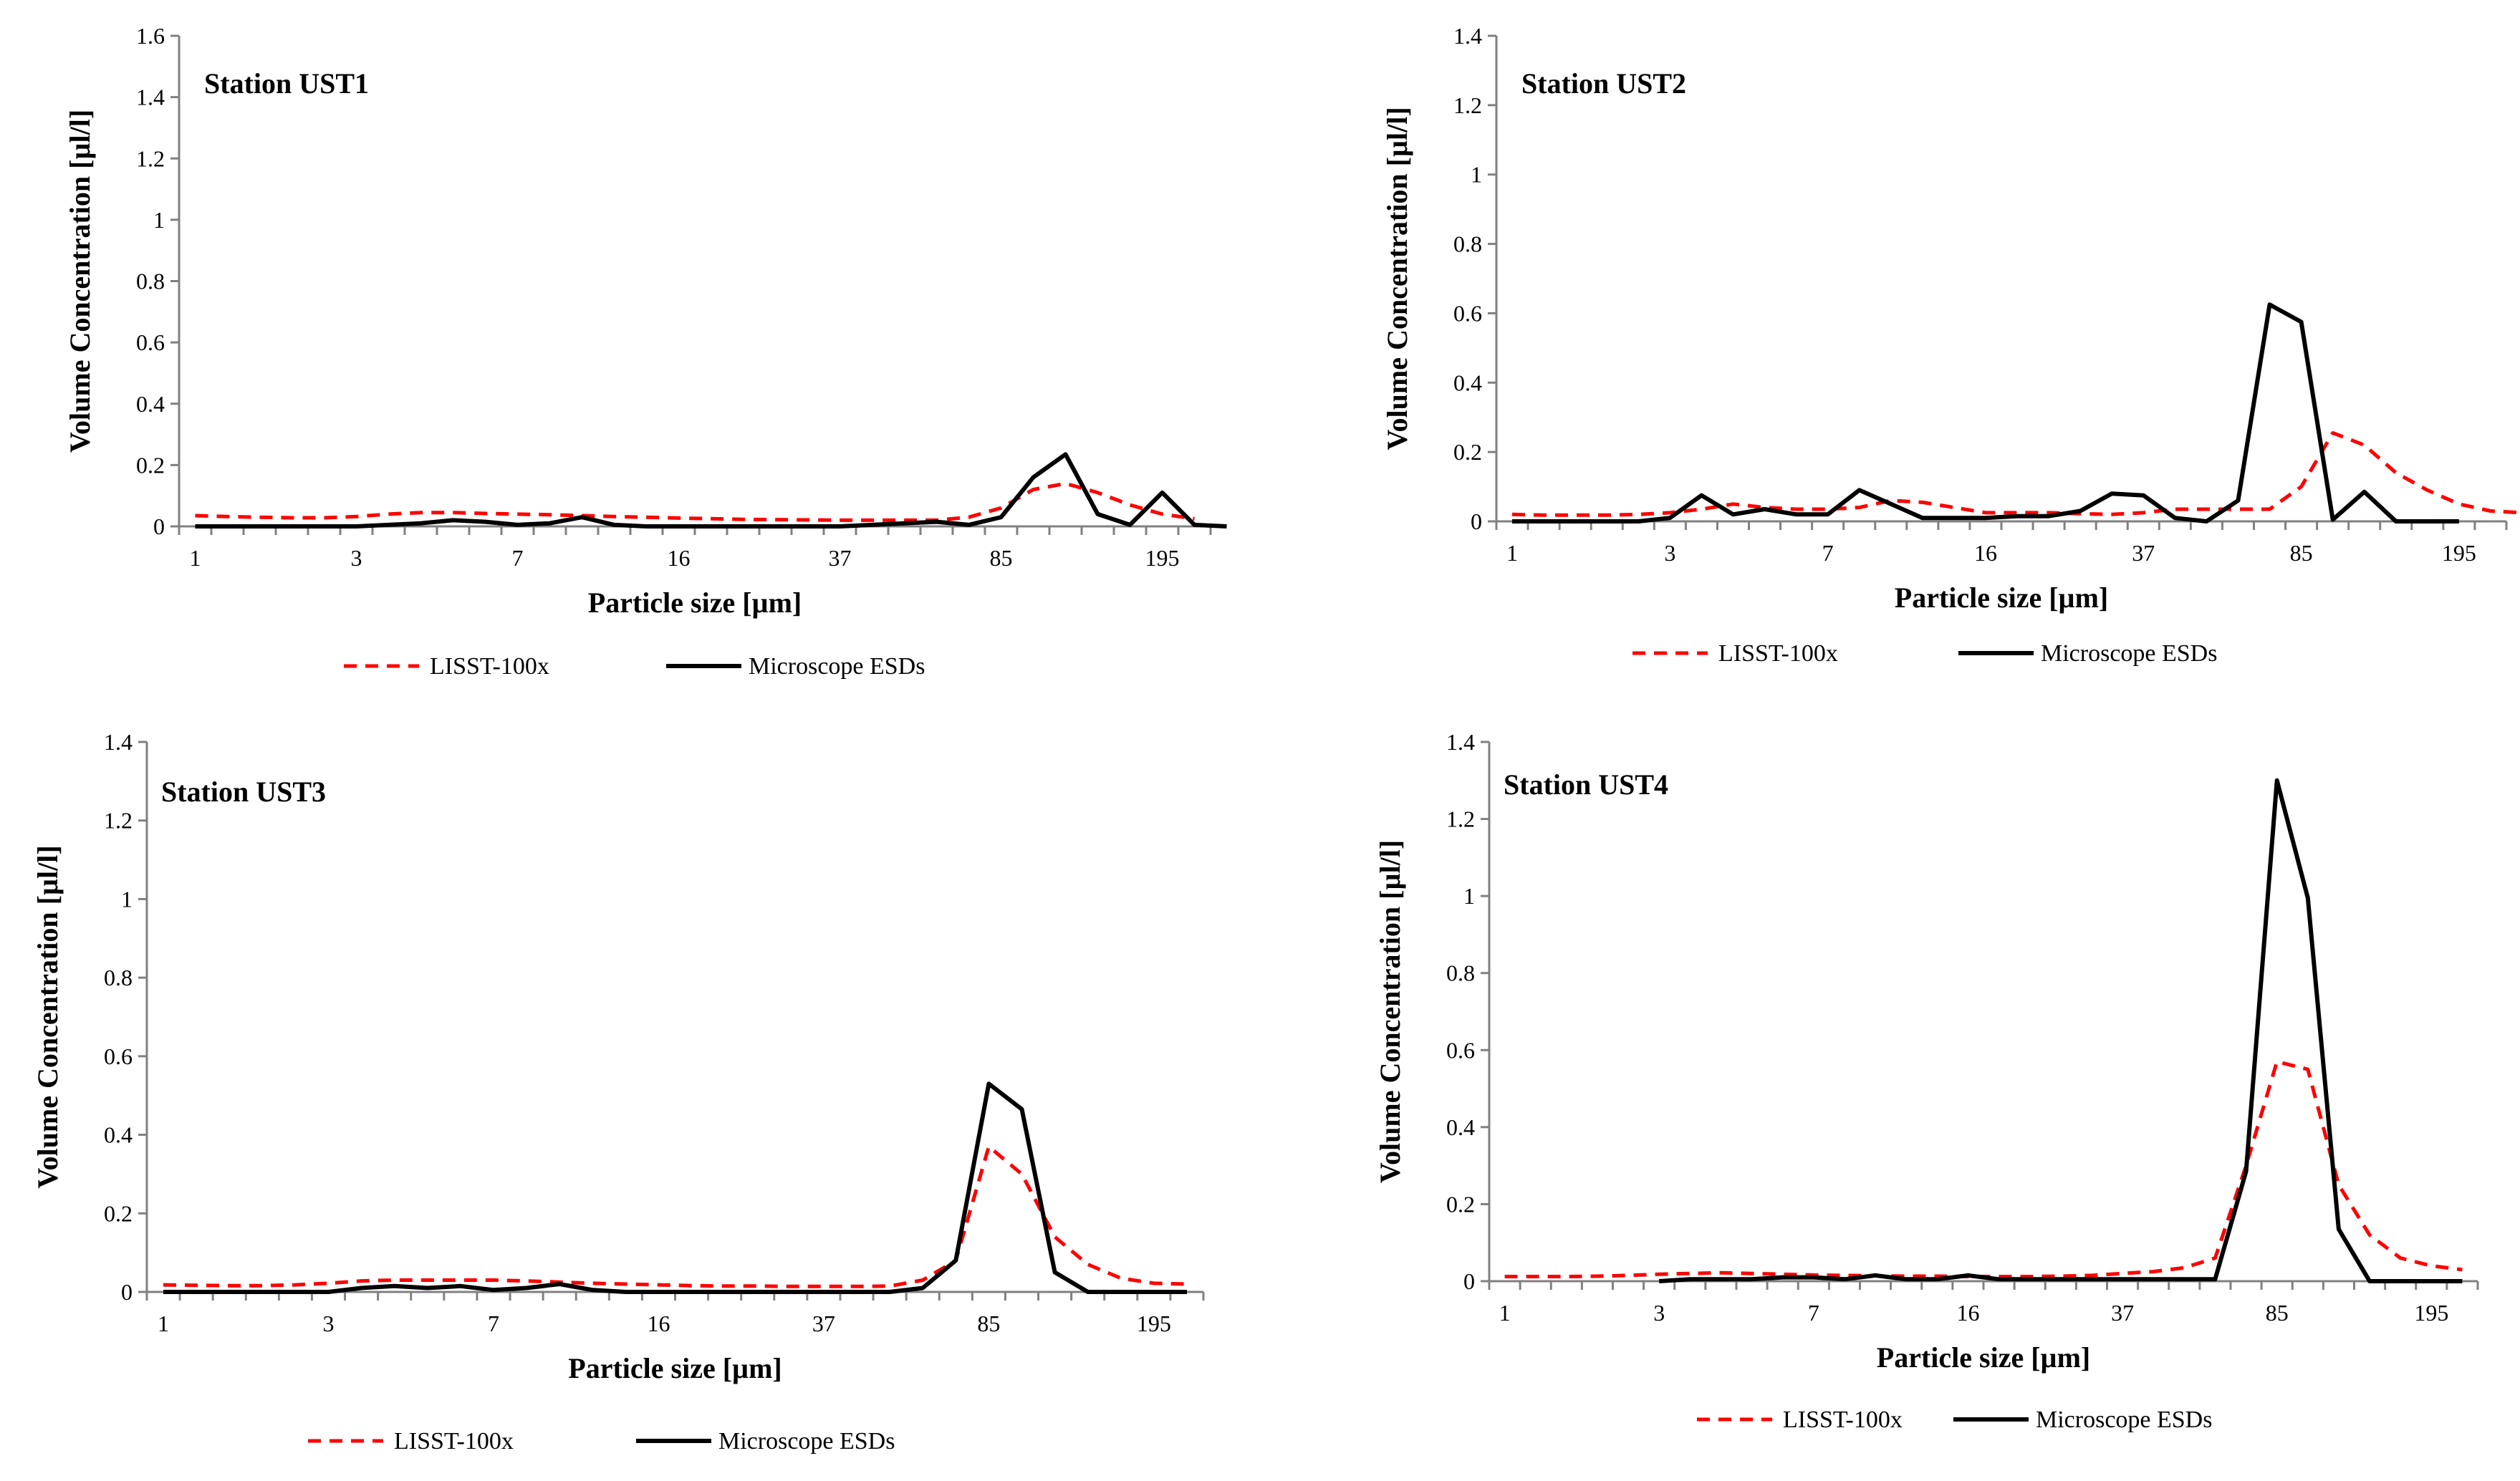  I want to click on station-title: Station UST4, so click(1586, 784).